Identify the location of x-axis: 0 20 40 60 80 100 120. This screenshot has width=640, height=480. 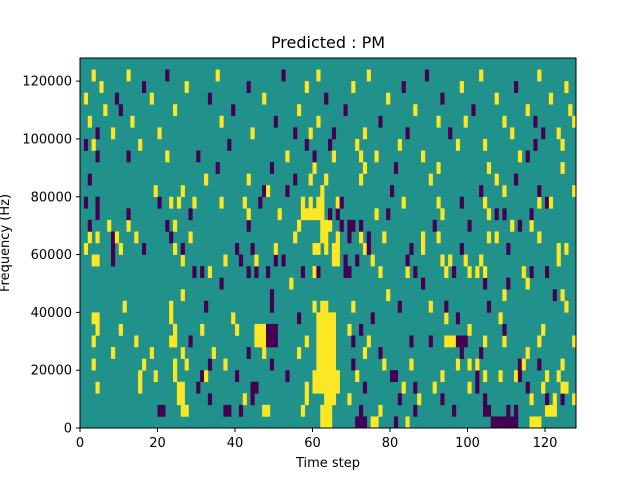
(316, 439).